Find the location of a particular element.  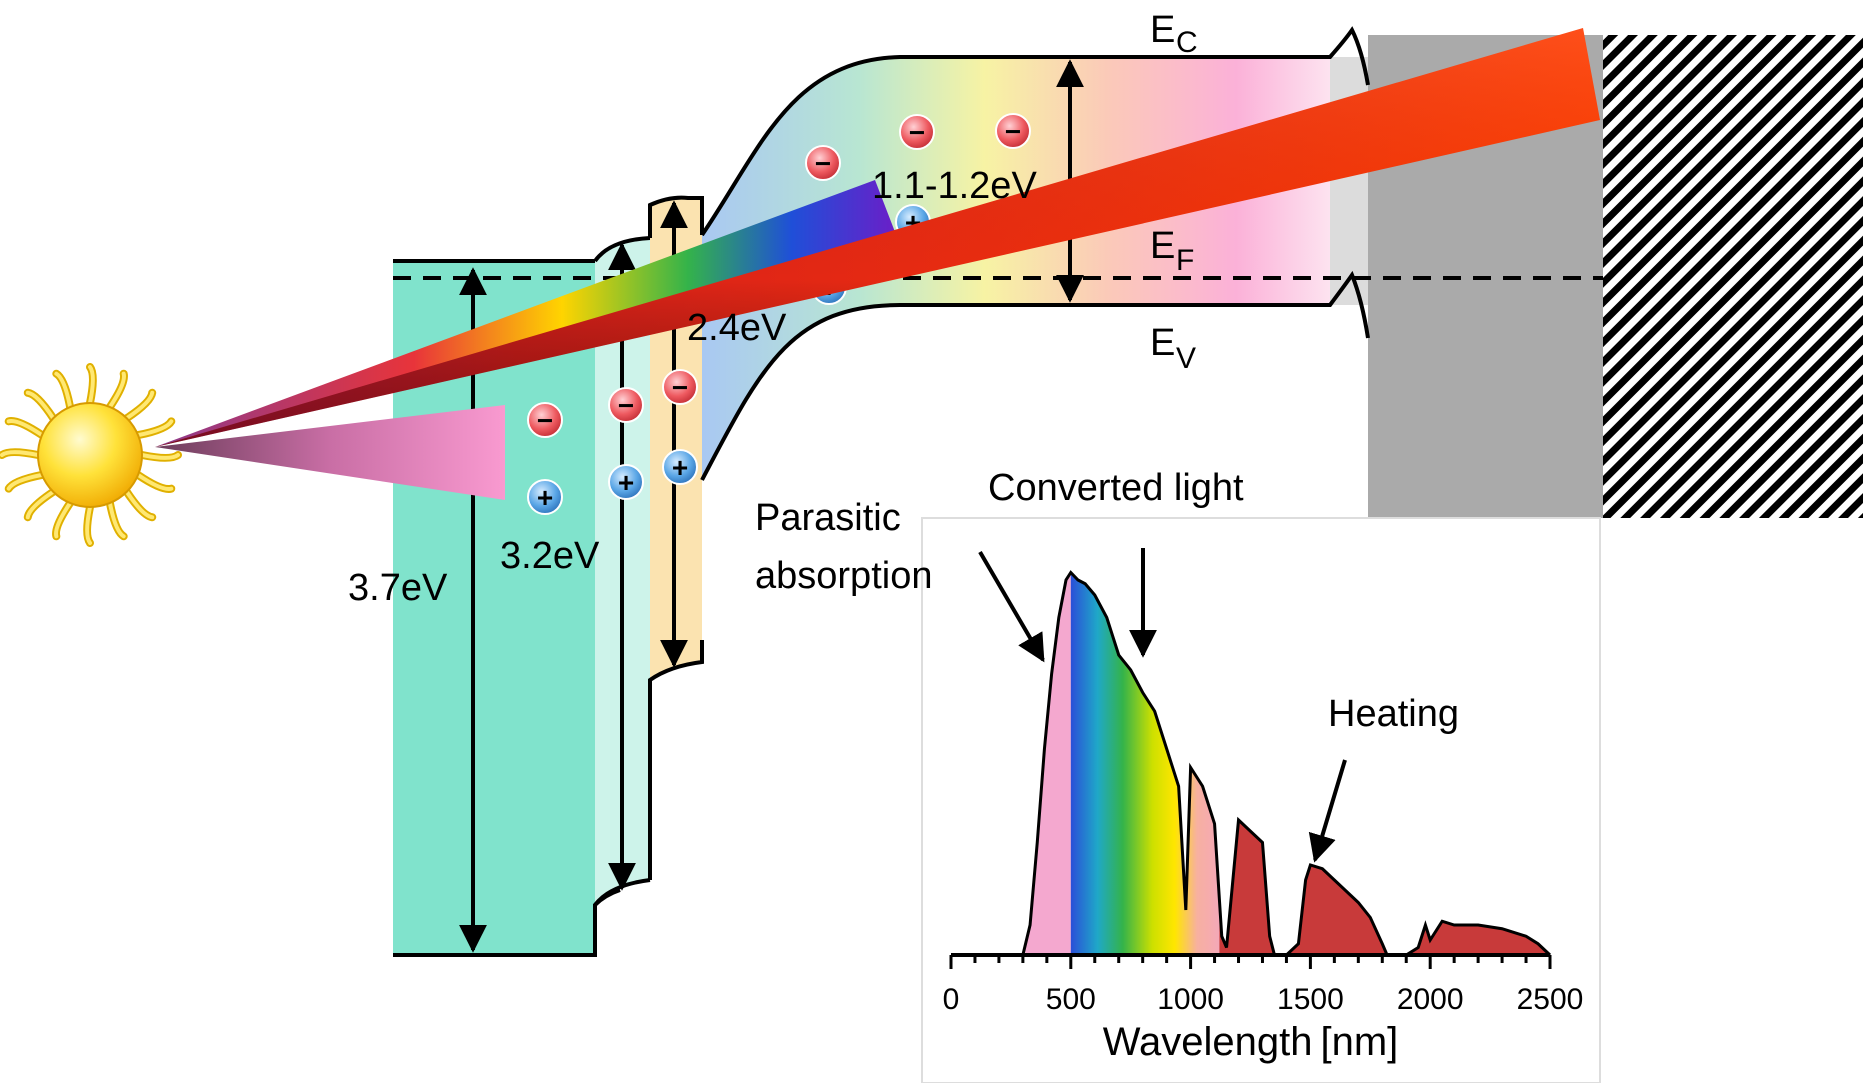

x-tick-label: 1500 is located at coordinates (1310, 999).